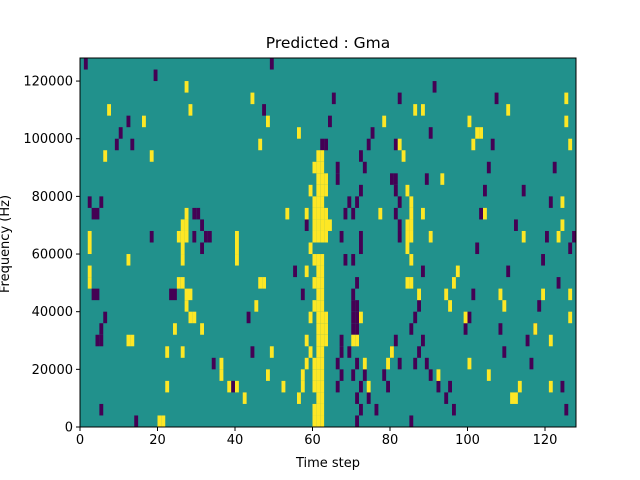 The height and width of the screenshot is (480, 640). Describe the element at coordinates (48, 139) in the screenshot. I see `y-tick-label: 100000` at that location.